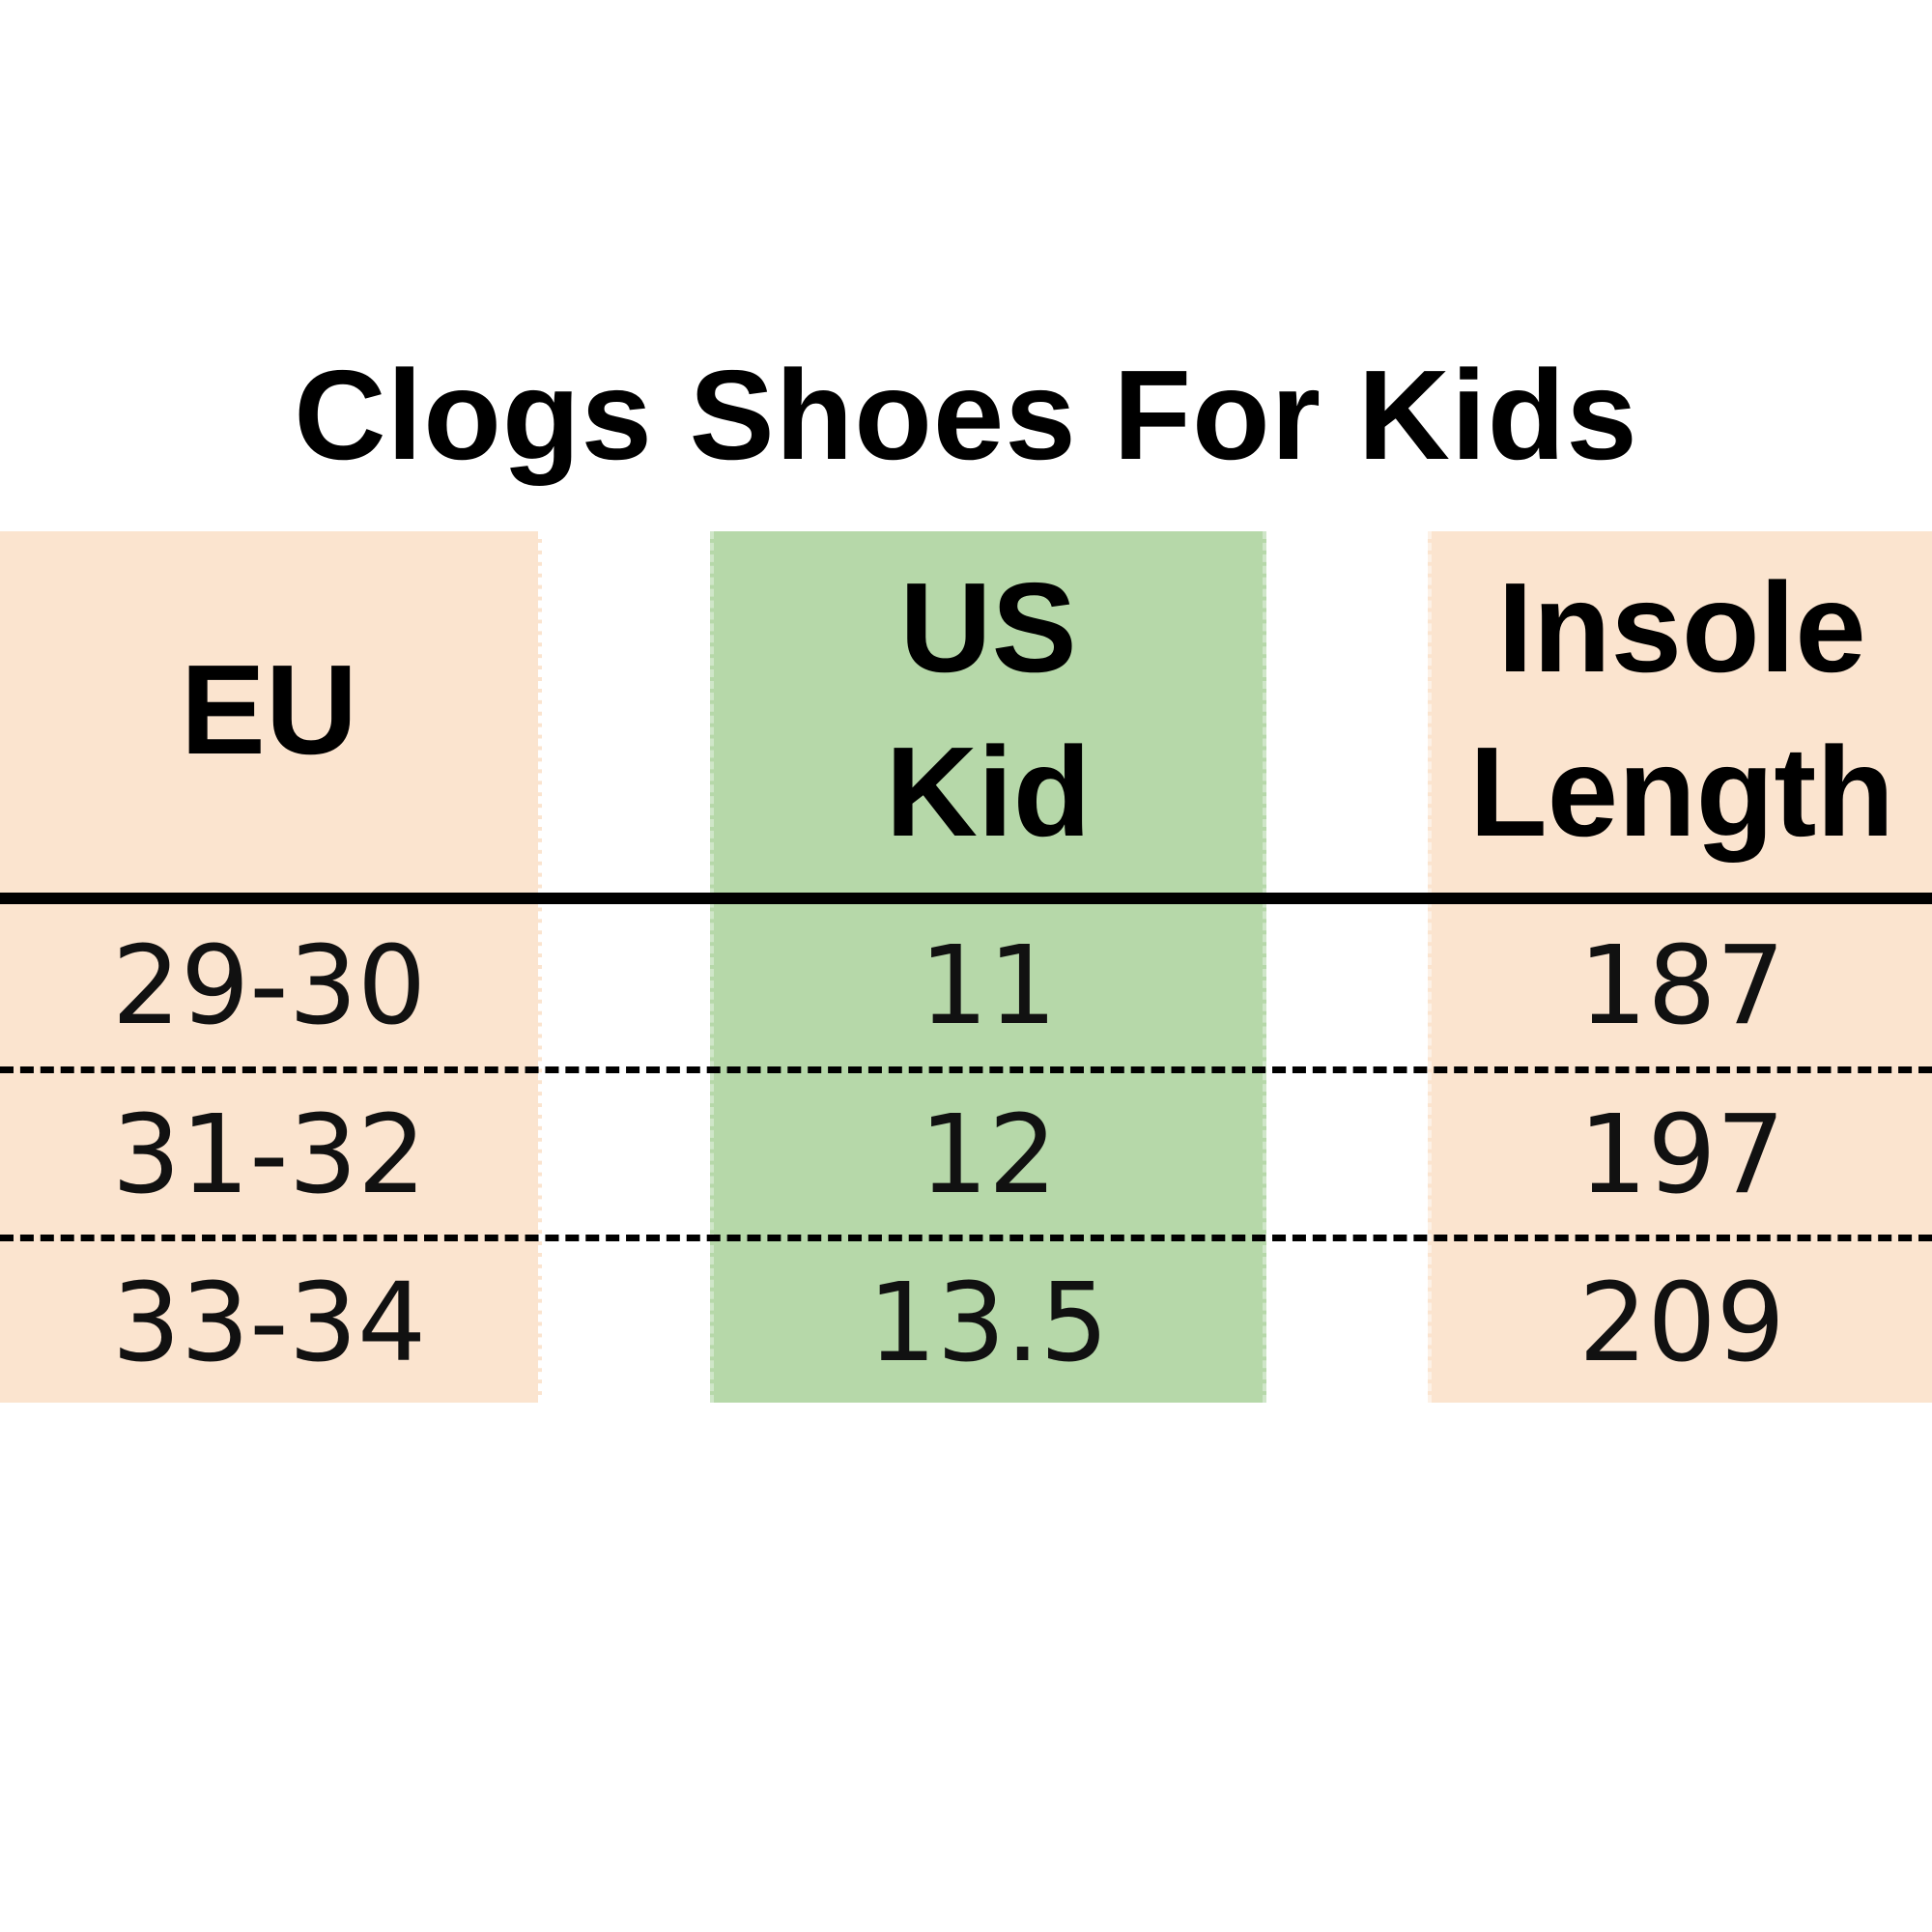  Describe the element at coordinates (988, 710) in the screenshot. I see `header-us-kid: US Kid` at that location.